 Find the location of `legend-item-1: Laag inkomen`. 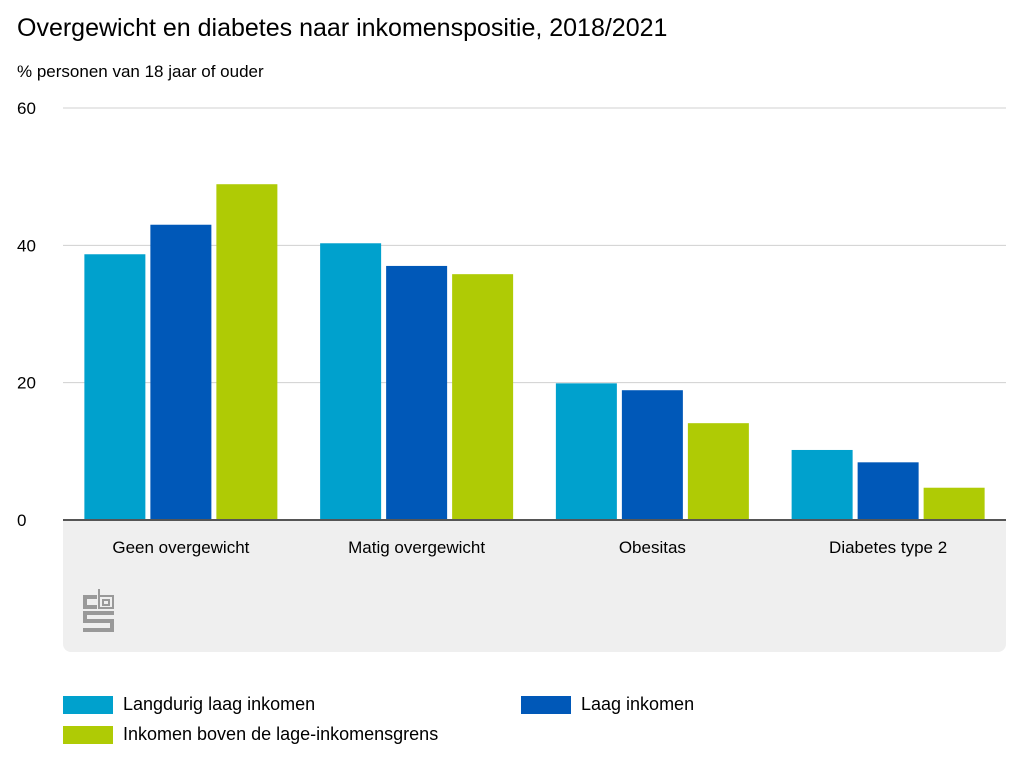

legend-item-1: Laag inkomen is located at coordinates (607, 704).